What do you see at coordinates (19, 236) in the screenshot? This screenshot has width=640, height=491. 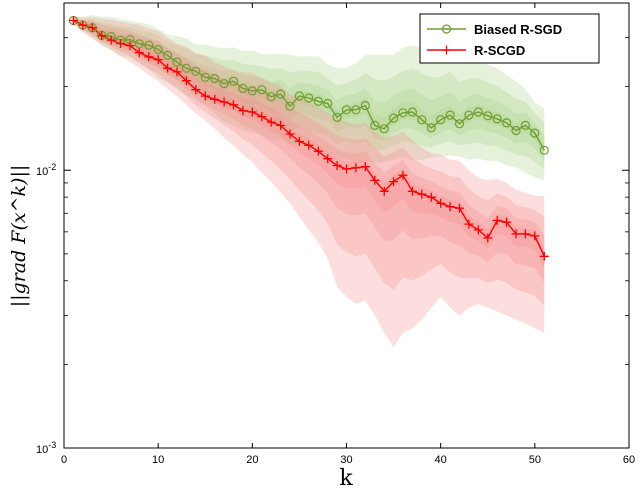 I see `y-axis-label: ||grad F(x^k)||` at bounding box center [19, 236].